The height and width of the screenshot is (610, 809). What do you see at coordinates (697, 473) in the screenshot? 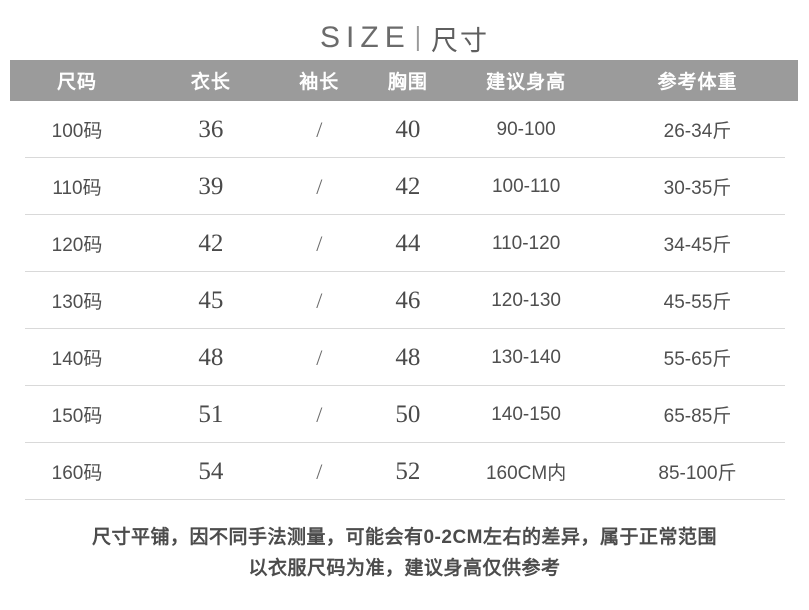
I see `cell-weight: 85-100斤` at bounding box center [697, 473].